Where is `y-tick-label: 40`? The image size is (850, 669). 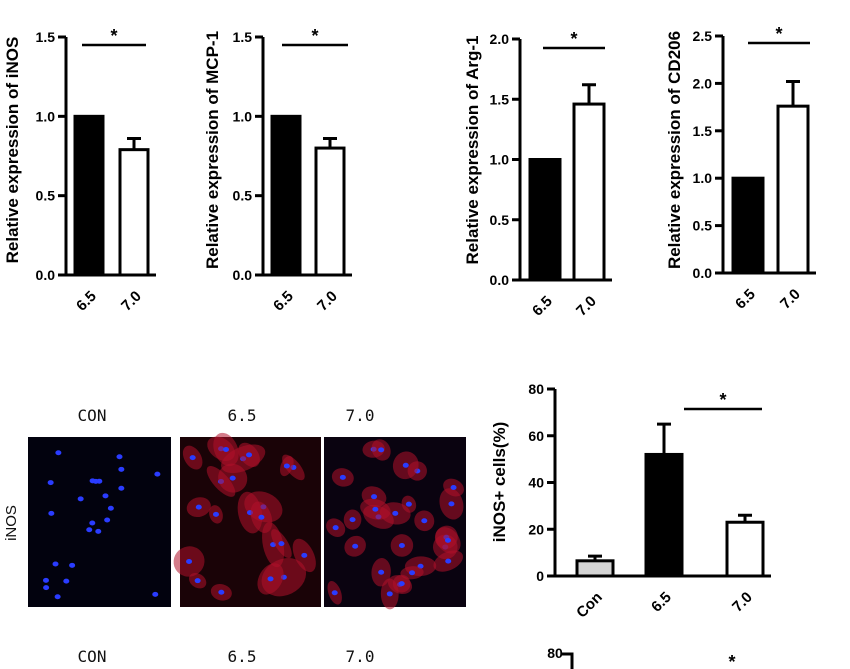
y-tick-label: 40 is located at coordinates (536, 483).